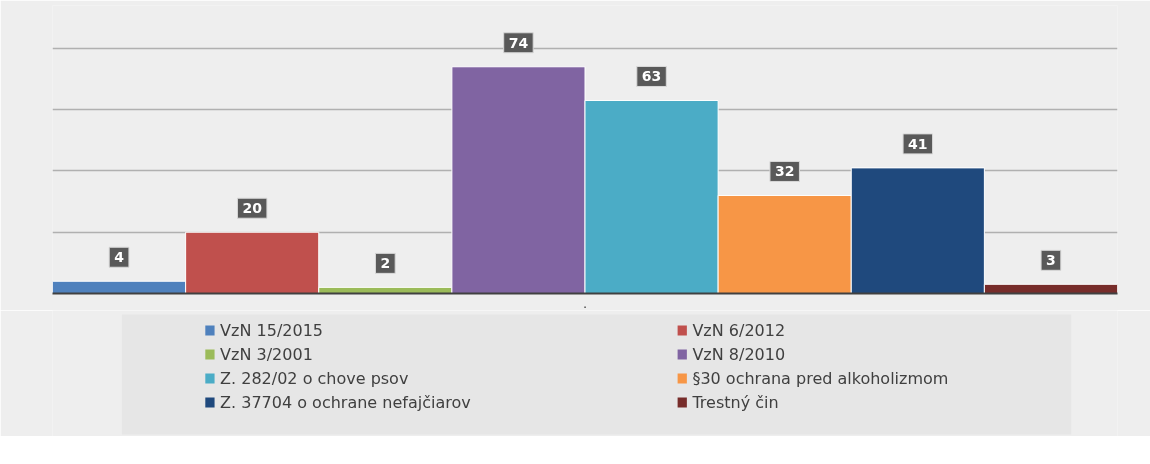 The image size is (1150, 464). Describe the element at coordinates (918, 143) in the screenshot. I see `data-label: 41` at that location.